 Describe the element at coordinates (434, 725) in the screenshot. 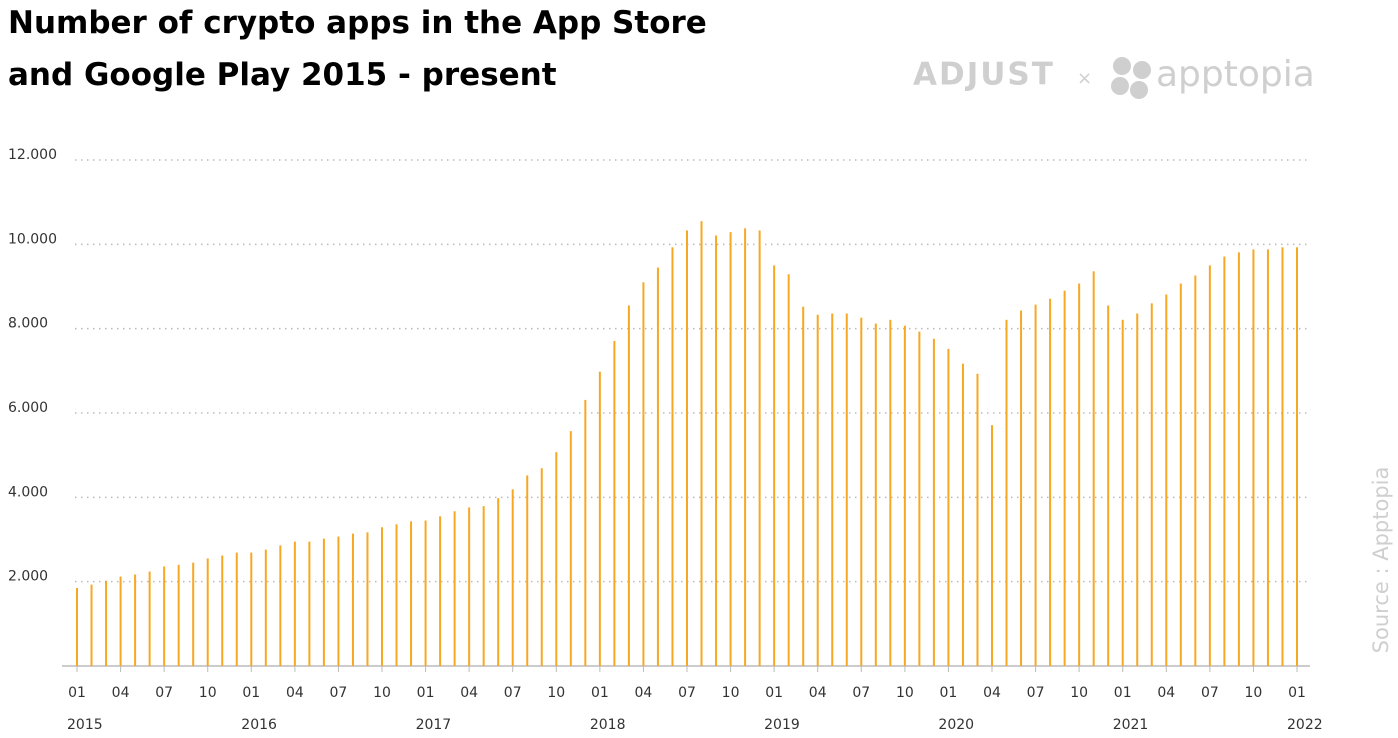

I see `x-group-label: 2017` at that location.